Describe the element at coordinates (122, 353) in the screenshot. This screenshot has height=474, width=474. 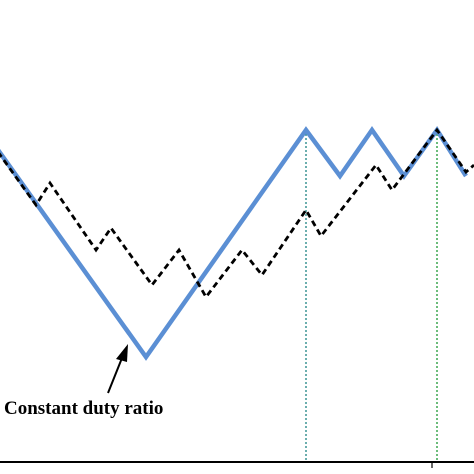
I see `annotation-arrowhead` at that location.